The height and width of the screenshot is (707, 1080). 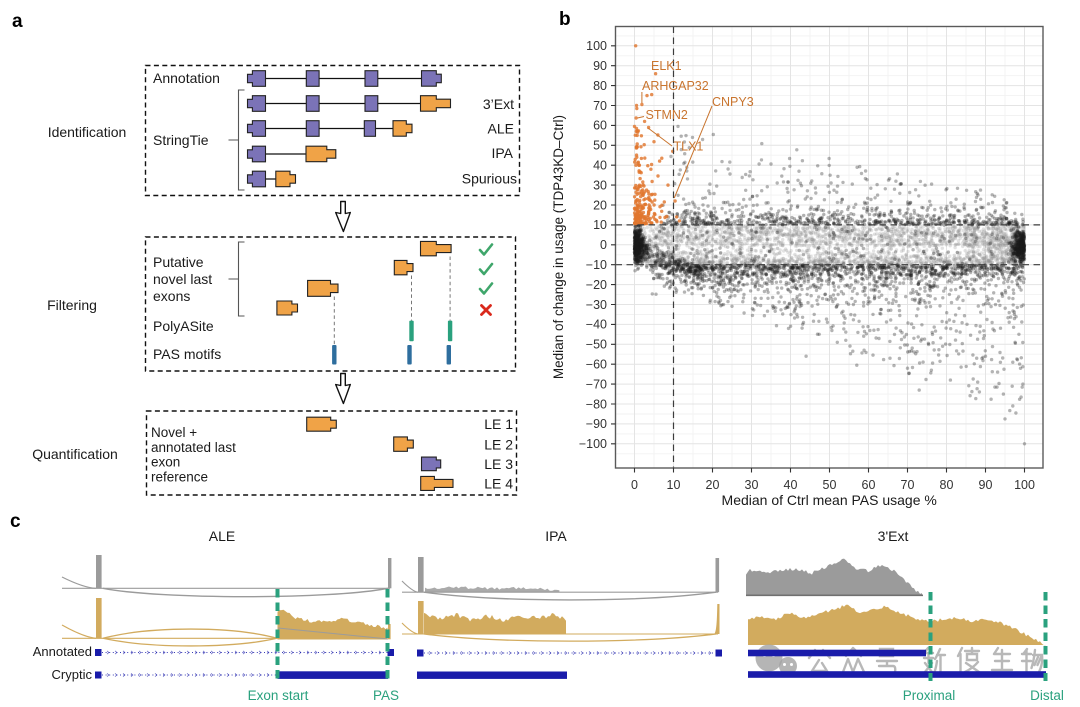 What do you see at coordinates (193, 447) in the screenshot?
I see `svg-text: annotated last` at bounding box center [193, 447].